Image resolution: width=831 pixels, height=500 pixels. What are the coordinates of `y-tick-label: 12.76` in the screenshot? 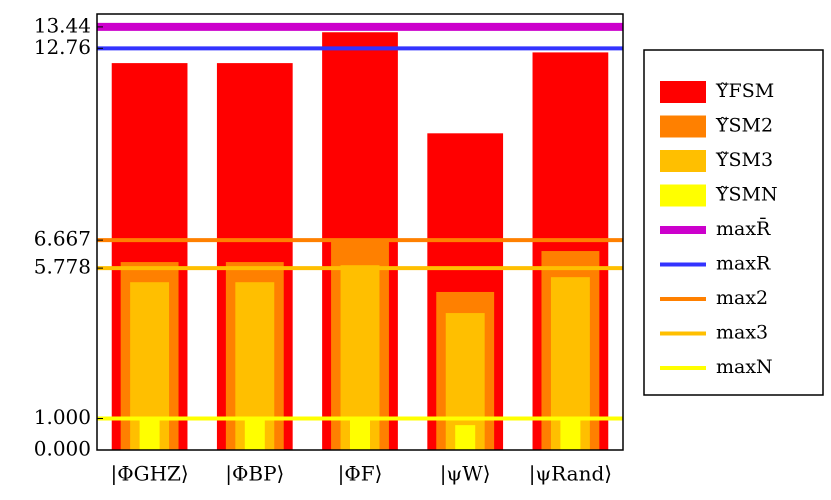 It's located at (62, 47).